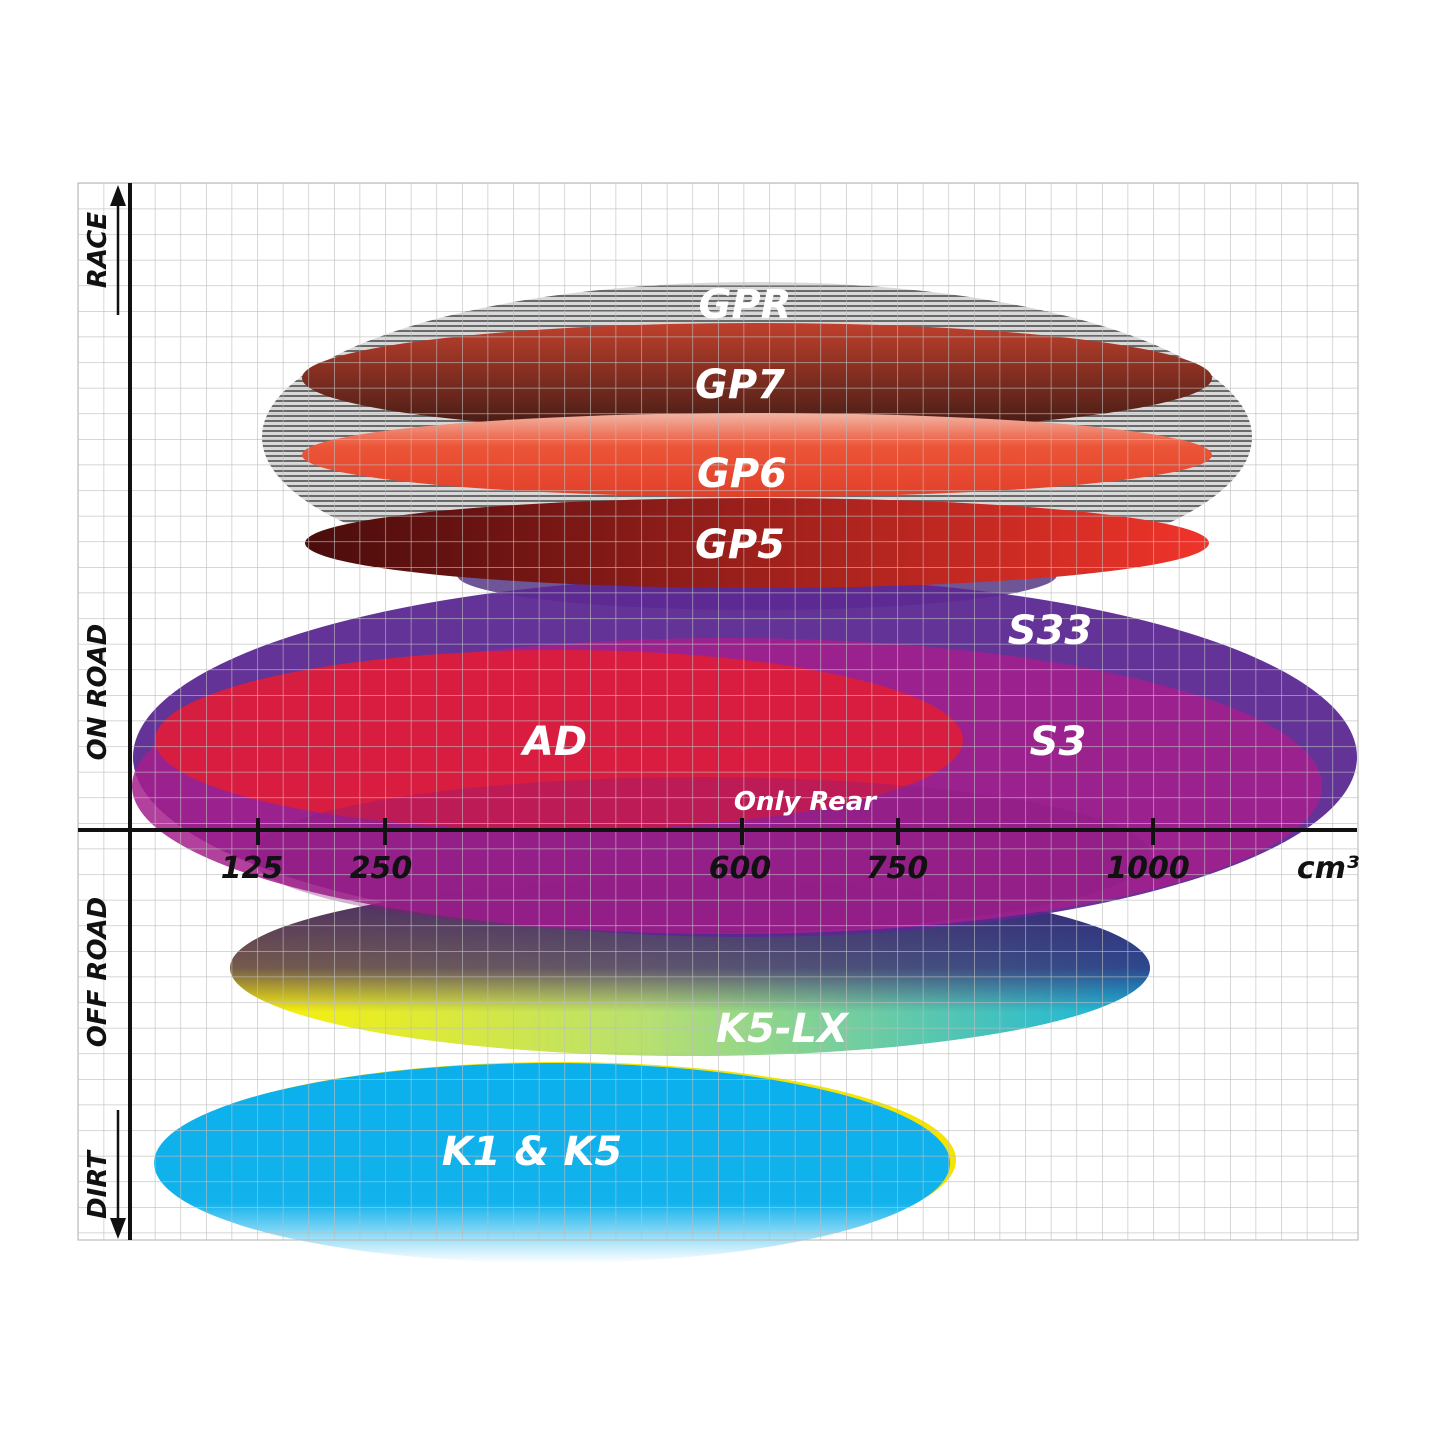 The width and height of the screenshot is (1445, 1450). I want to click on tick-label-125: 125, so click(252, 868).